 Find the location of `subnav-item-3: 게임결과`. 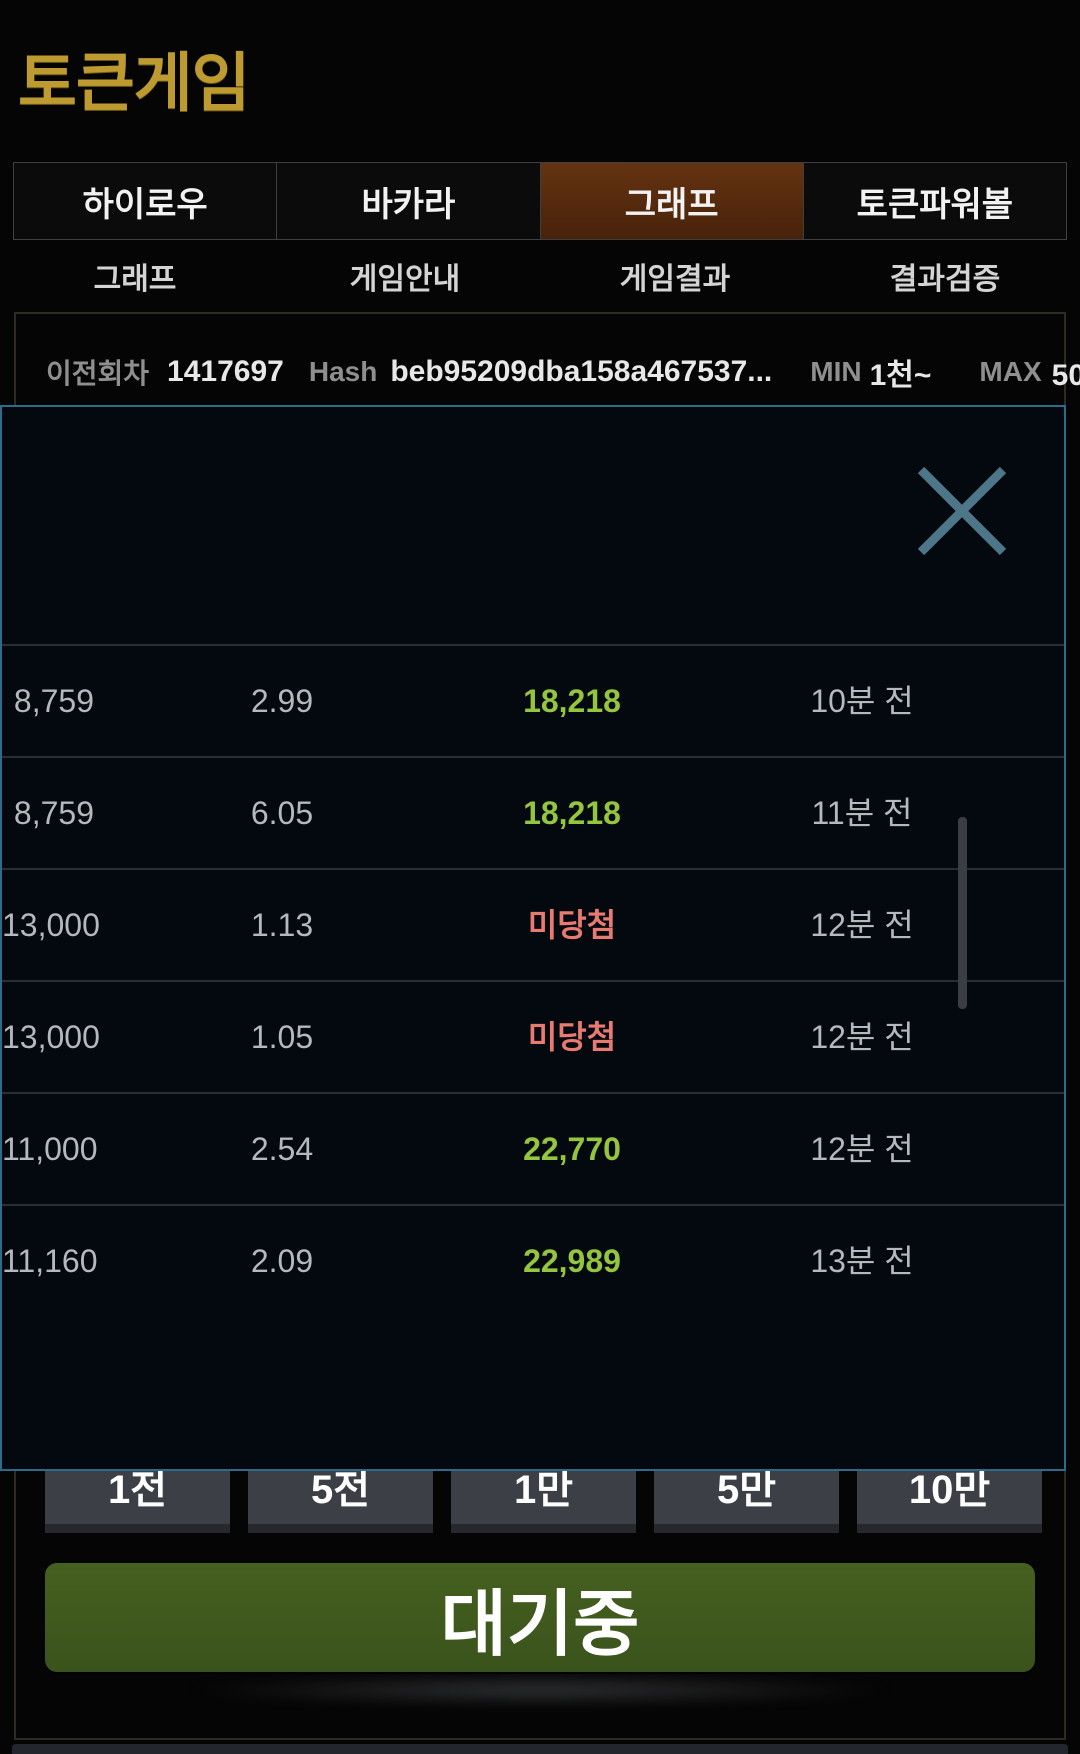

subnav-item-3: 게임결과 is located at coordinates (675, 279).